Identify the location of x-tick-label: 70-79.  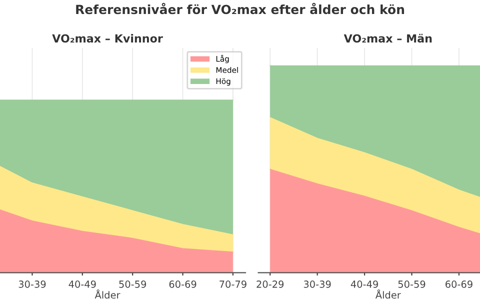
(233, 284).